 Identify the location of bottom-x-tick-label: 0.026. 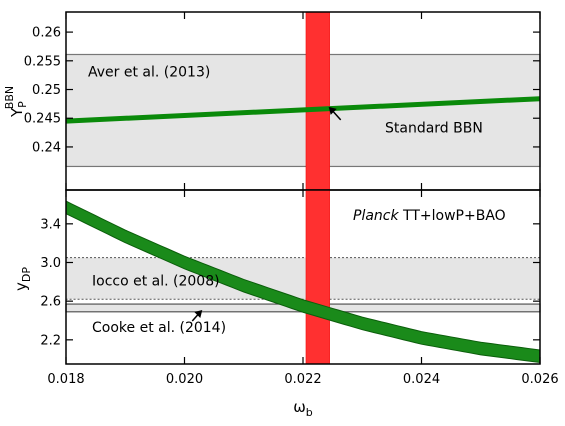
(539, 379).